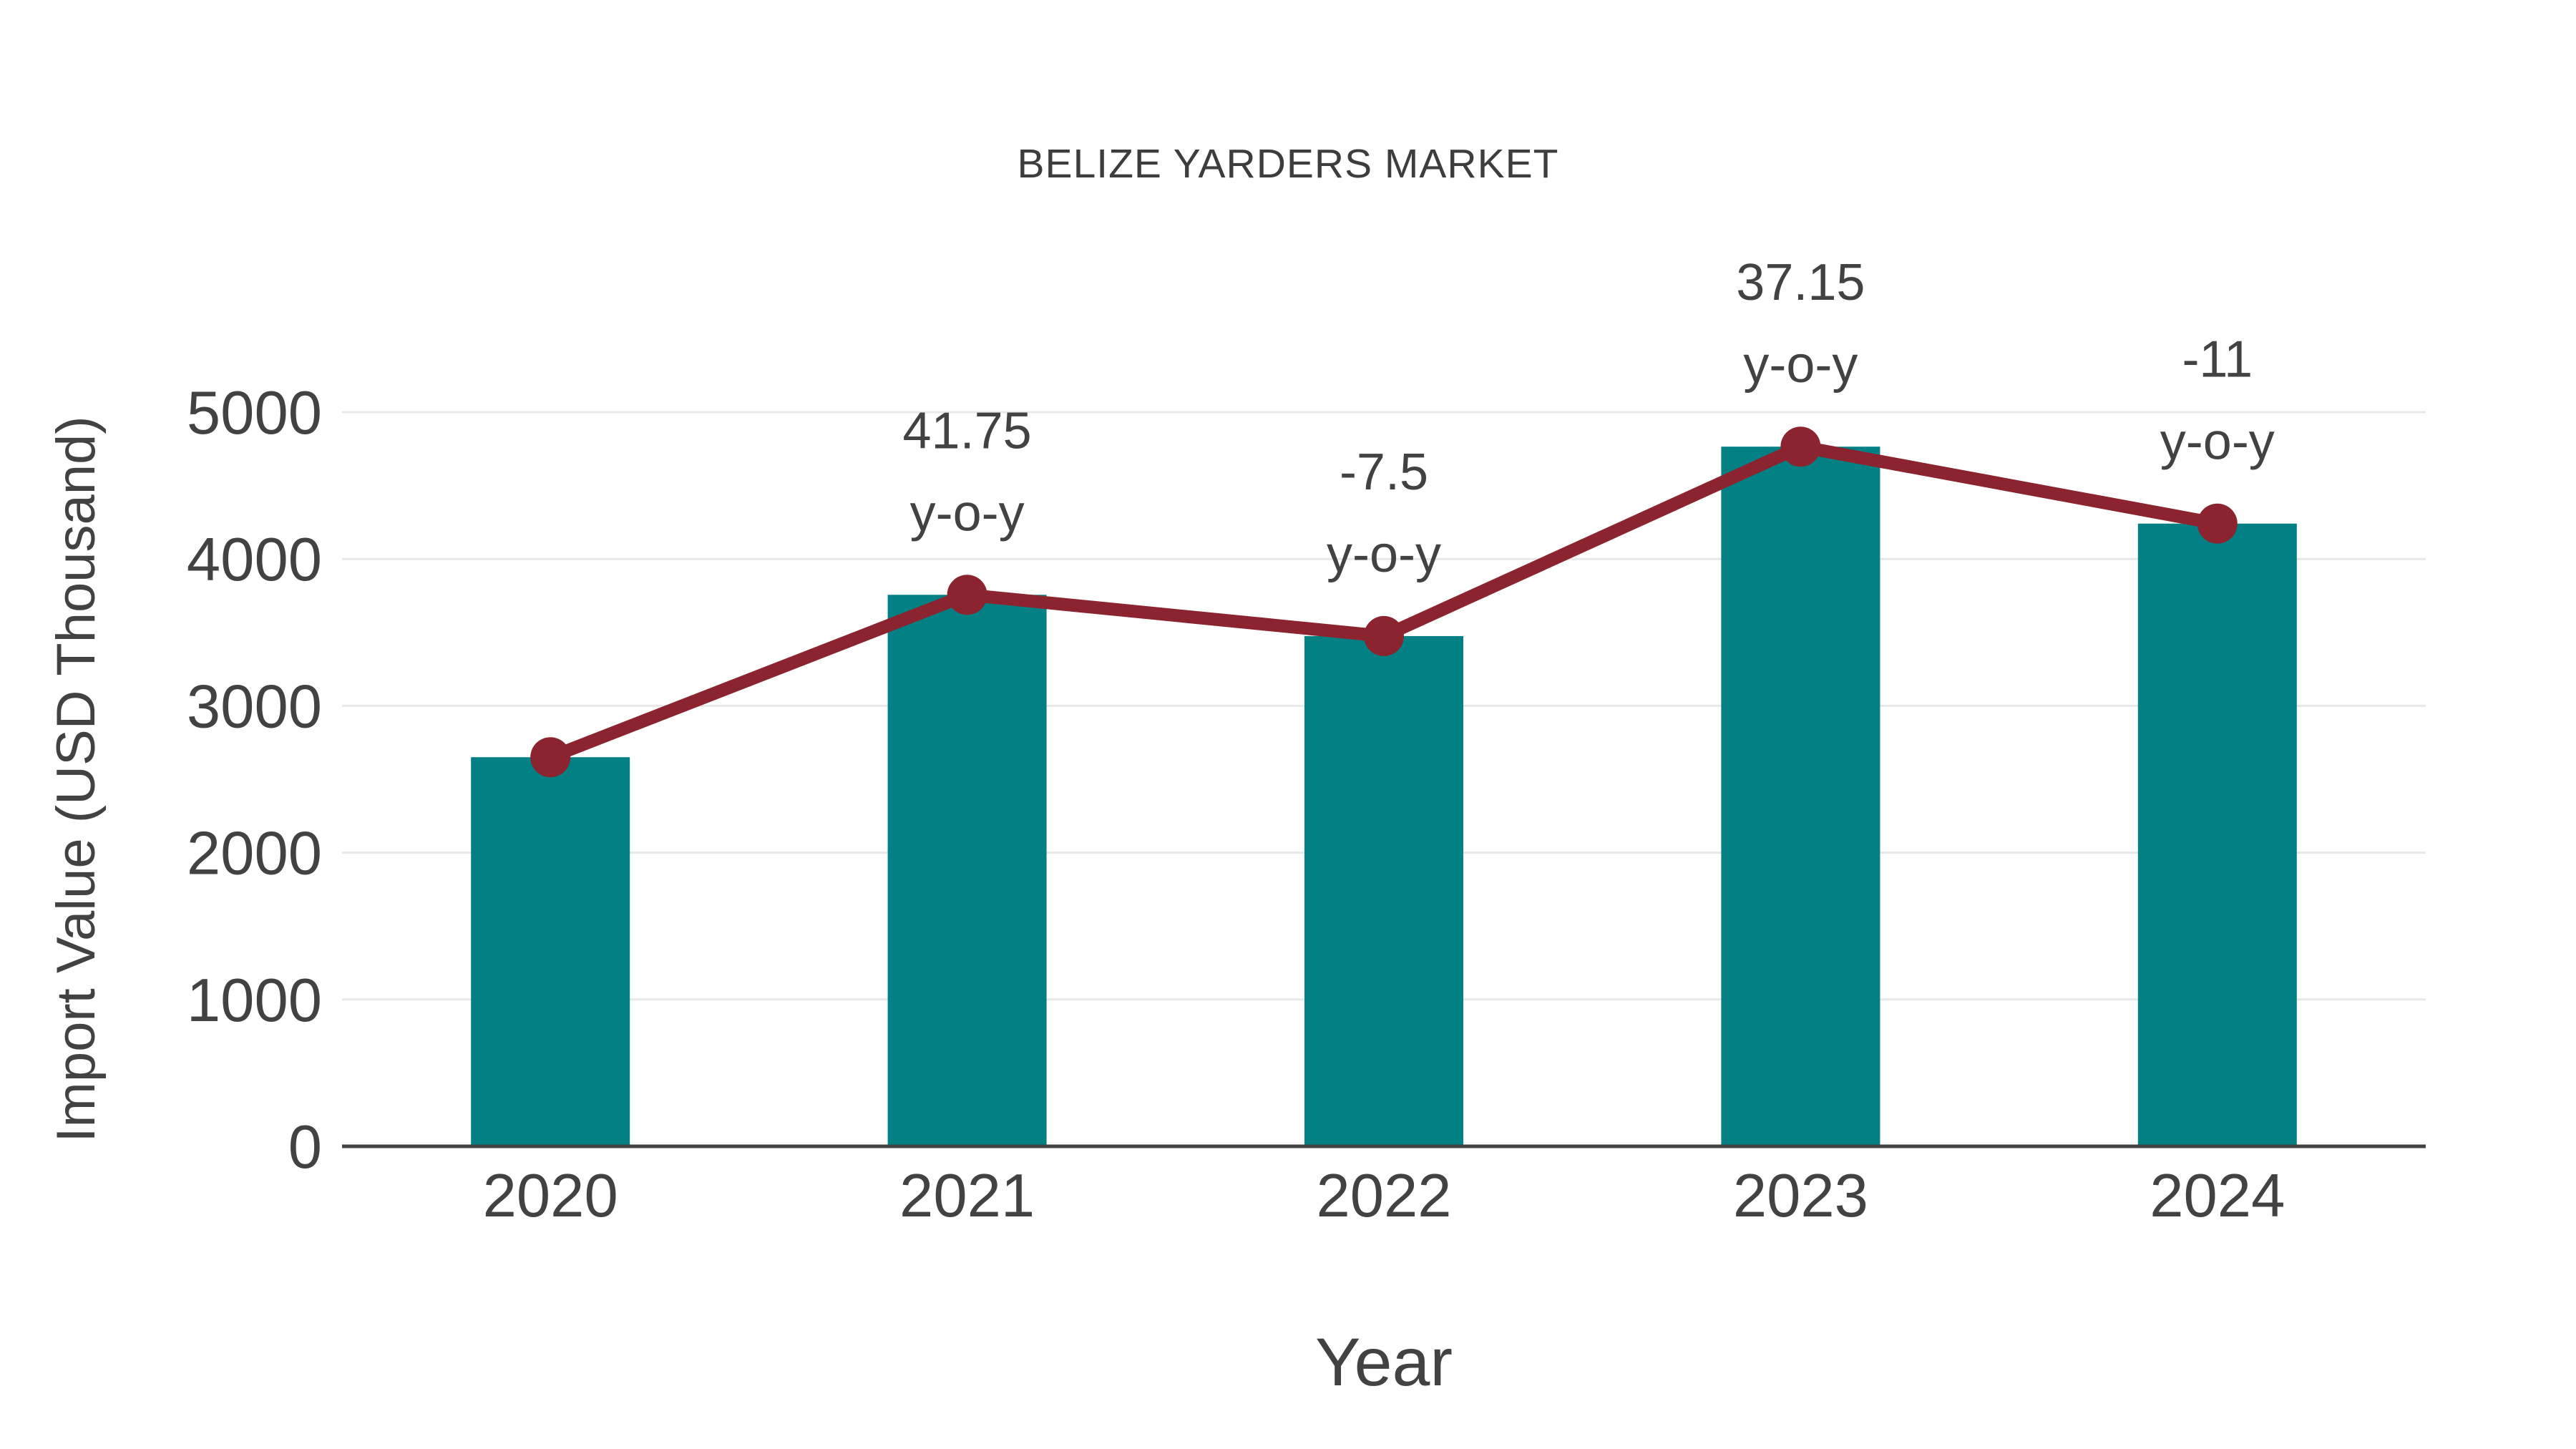 The height and width of the screenshot is (1449, 2576). I want to click on trend-marker-2024, so click(2217, 523).